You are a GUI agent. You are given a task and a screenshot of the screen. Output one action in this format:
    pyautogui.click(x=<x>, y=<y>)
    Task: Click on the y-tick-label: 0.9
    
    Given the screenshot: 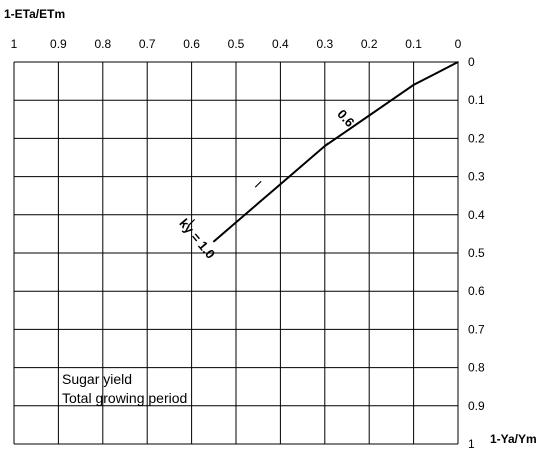 What is the action you would take?
    pyautogui.click(x=476, y=406)
    